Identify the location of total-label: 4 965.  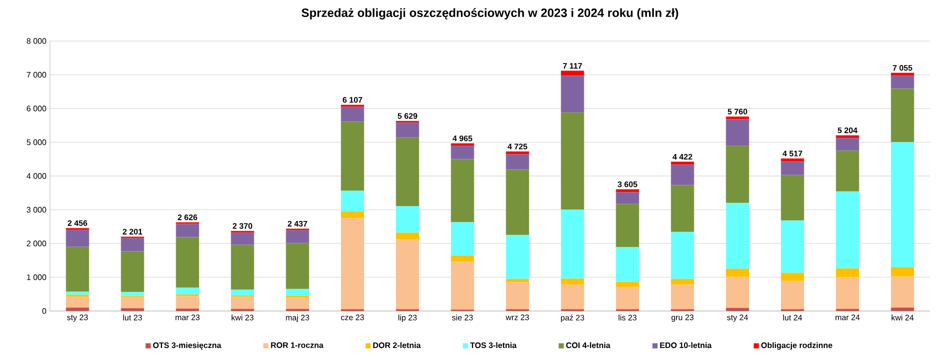
(462, 139).